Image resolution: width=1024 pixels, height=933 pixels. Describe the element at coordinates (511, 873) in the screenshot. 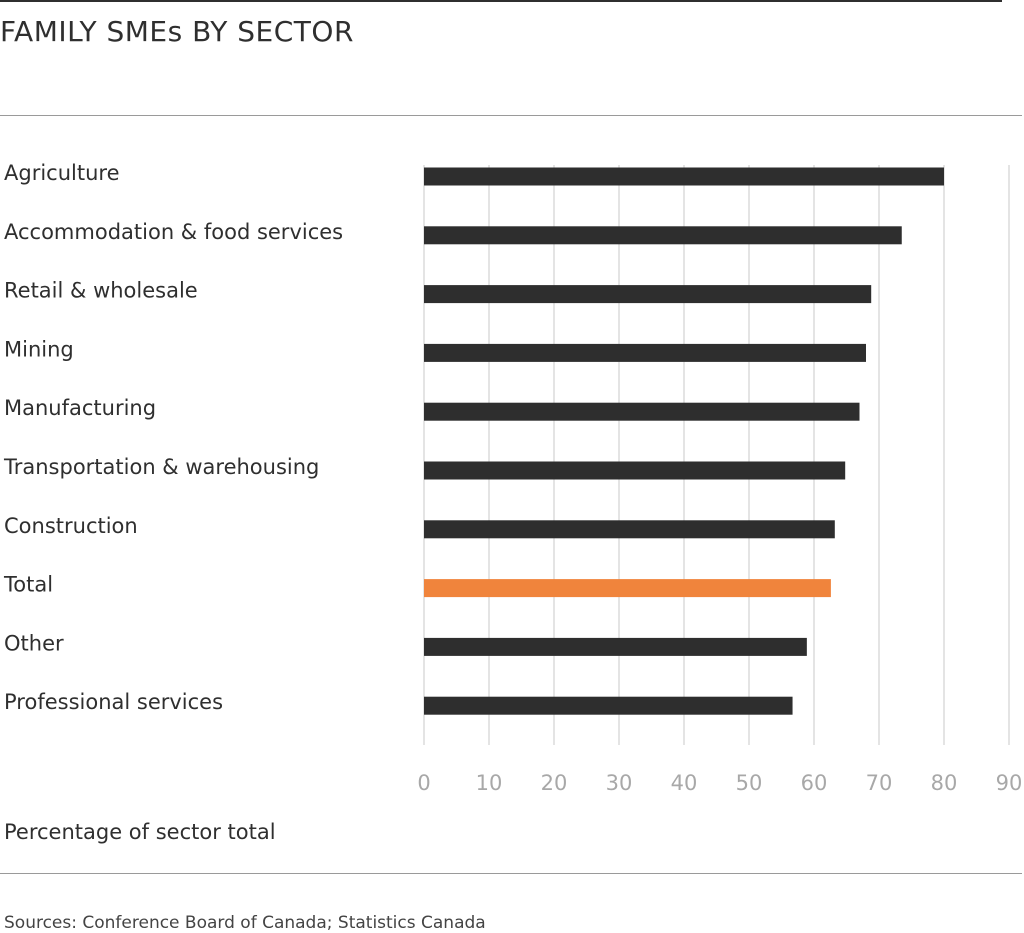

I see `footer-divider` at that location.